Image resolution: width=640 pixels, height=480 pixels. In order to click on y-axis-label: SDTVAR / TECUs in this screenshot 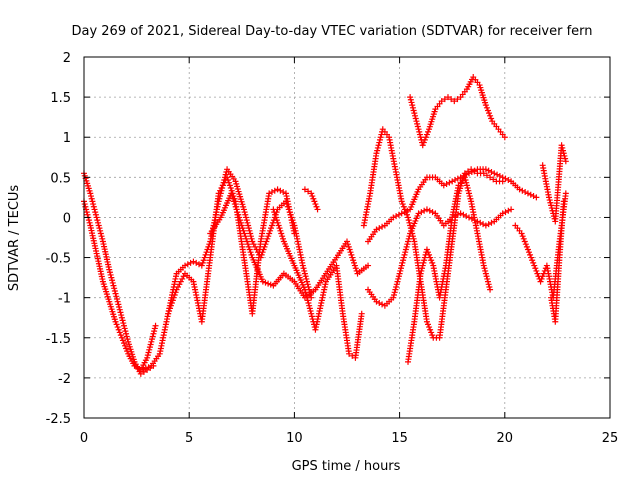, I will do `click(14, 238)`.